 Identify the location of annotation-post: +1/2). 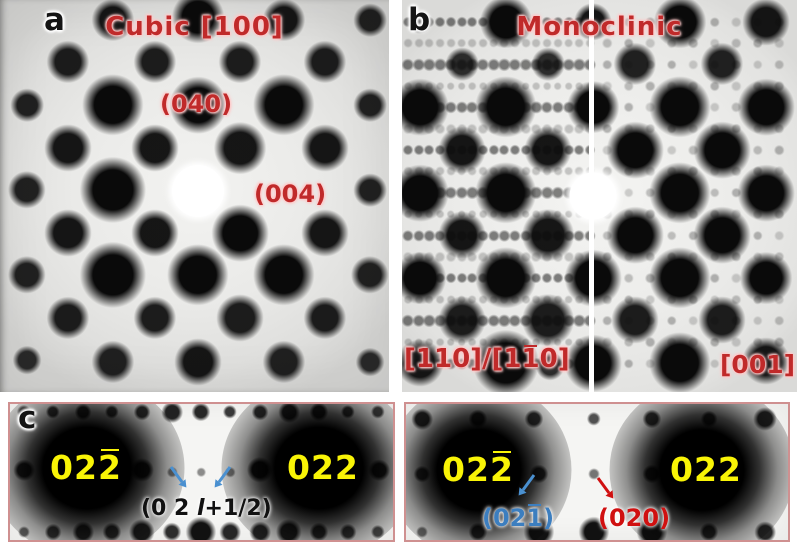
(238, 508).